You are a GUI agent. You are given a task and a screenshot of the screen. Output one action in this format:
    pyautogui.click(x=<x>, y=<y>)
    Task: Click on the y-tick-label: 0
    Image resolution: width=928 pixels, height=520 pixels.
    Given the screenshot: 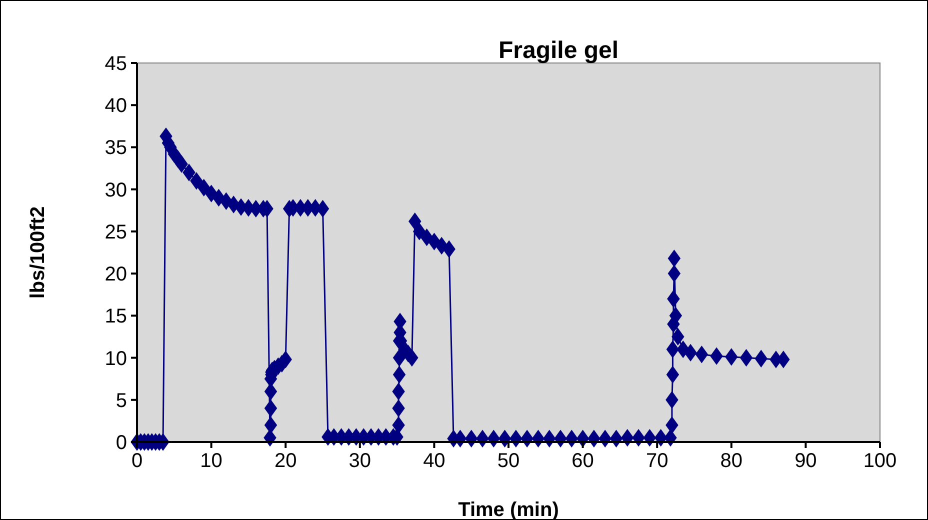 What is the action you would take?
    pyautogui.click(x=121, y=443)
    